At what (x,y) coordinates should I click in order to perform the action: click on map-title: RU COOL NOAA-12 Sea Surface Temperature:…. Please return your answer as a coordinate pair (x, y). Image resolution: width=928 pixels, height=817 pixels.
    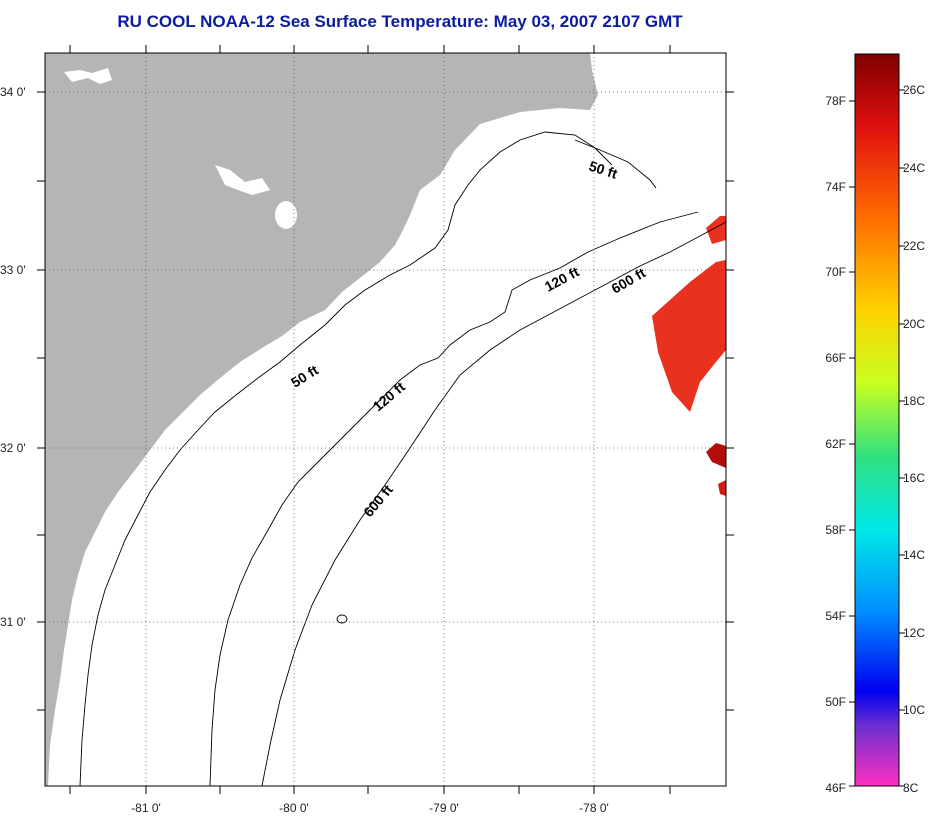
    Looking at the image, I should click on (400, 21).